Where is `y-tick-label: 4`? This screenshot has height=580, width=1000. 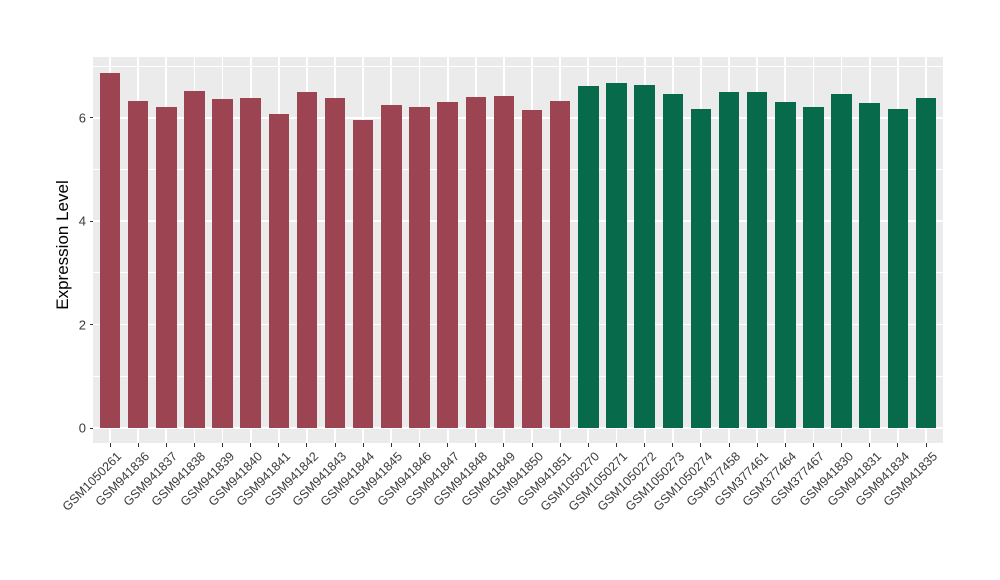 y-tick-label: 4 is located at coordinates (82, 221).